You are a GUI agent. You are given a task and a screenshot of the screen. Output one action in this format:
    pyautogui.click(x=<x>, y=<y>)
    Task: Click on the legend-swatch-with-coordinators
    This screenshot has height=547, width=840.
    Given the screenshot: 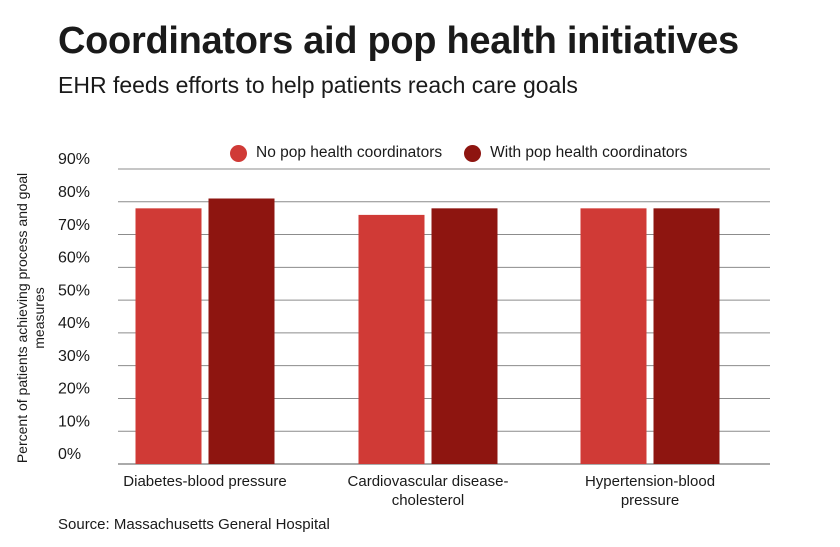 What is the action you would take?
    pyautogui.click(x=473, y=153)
    